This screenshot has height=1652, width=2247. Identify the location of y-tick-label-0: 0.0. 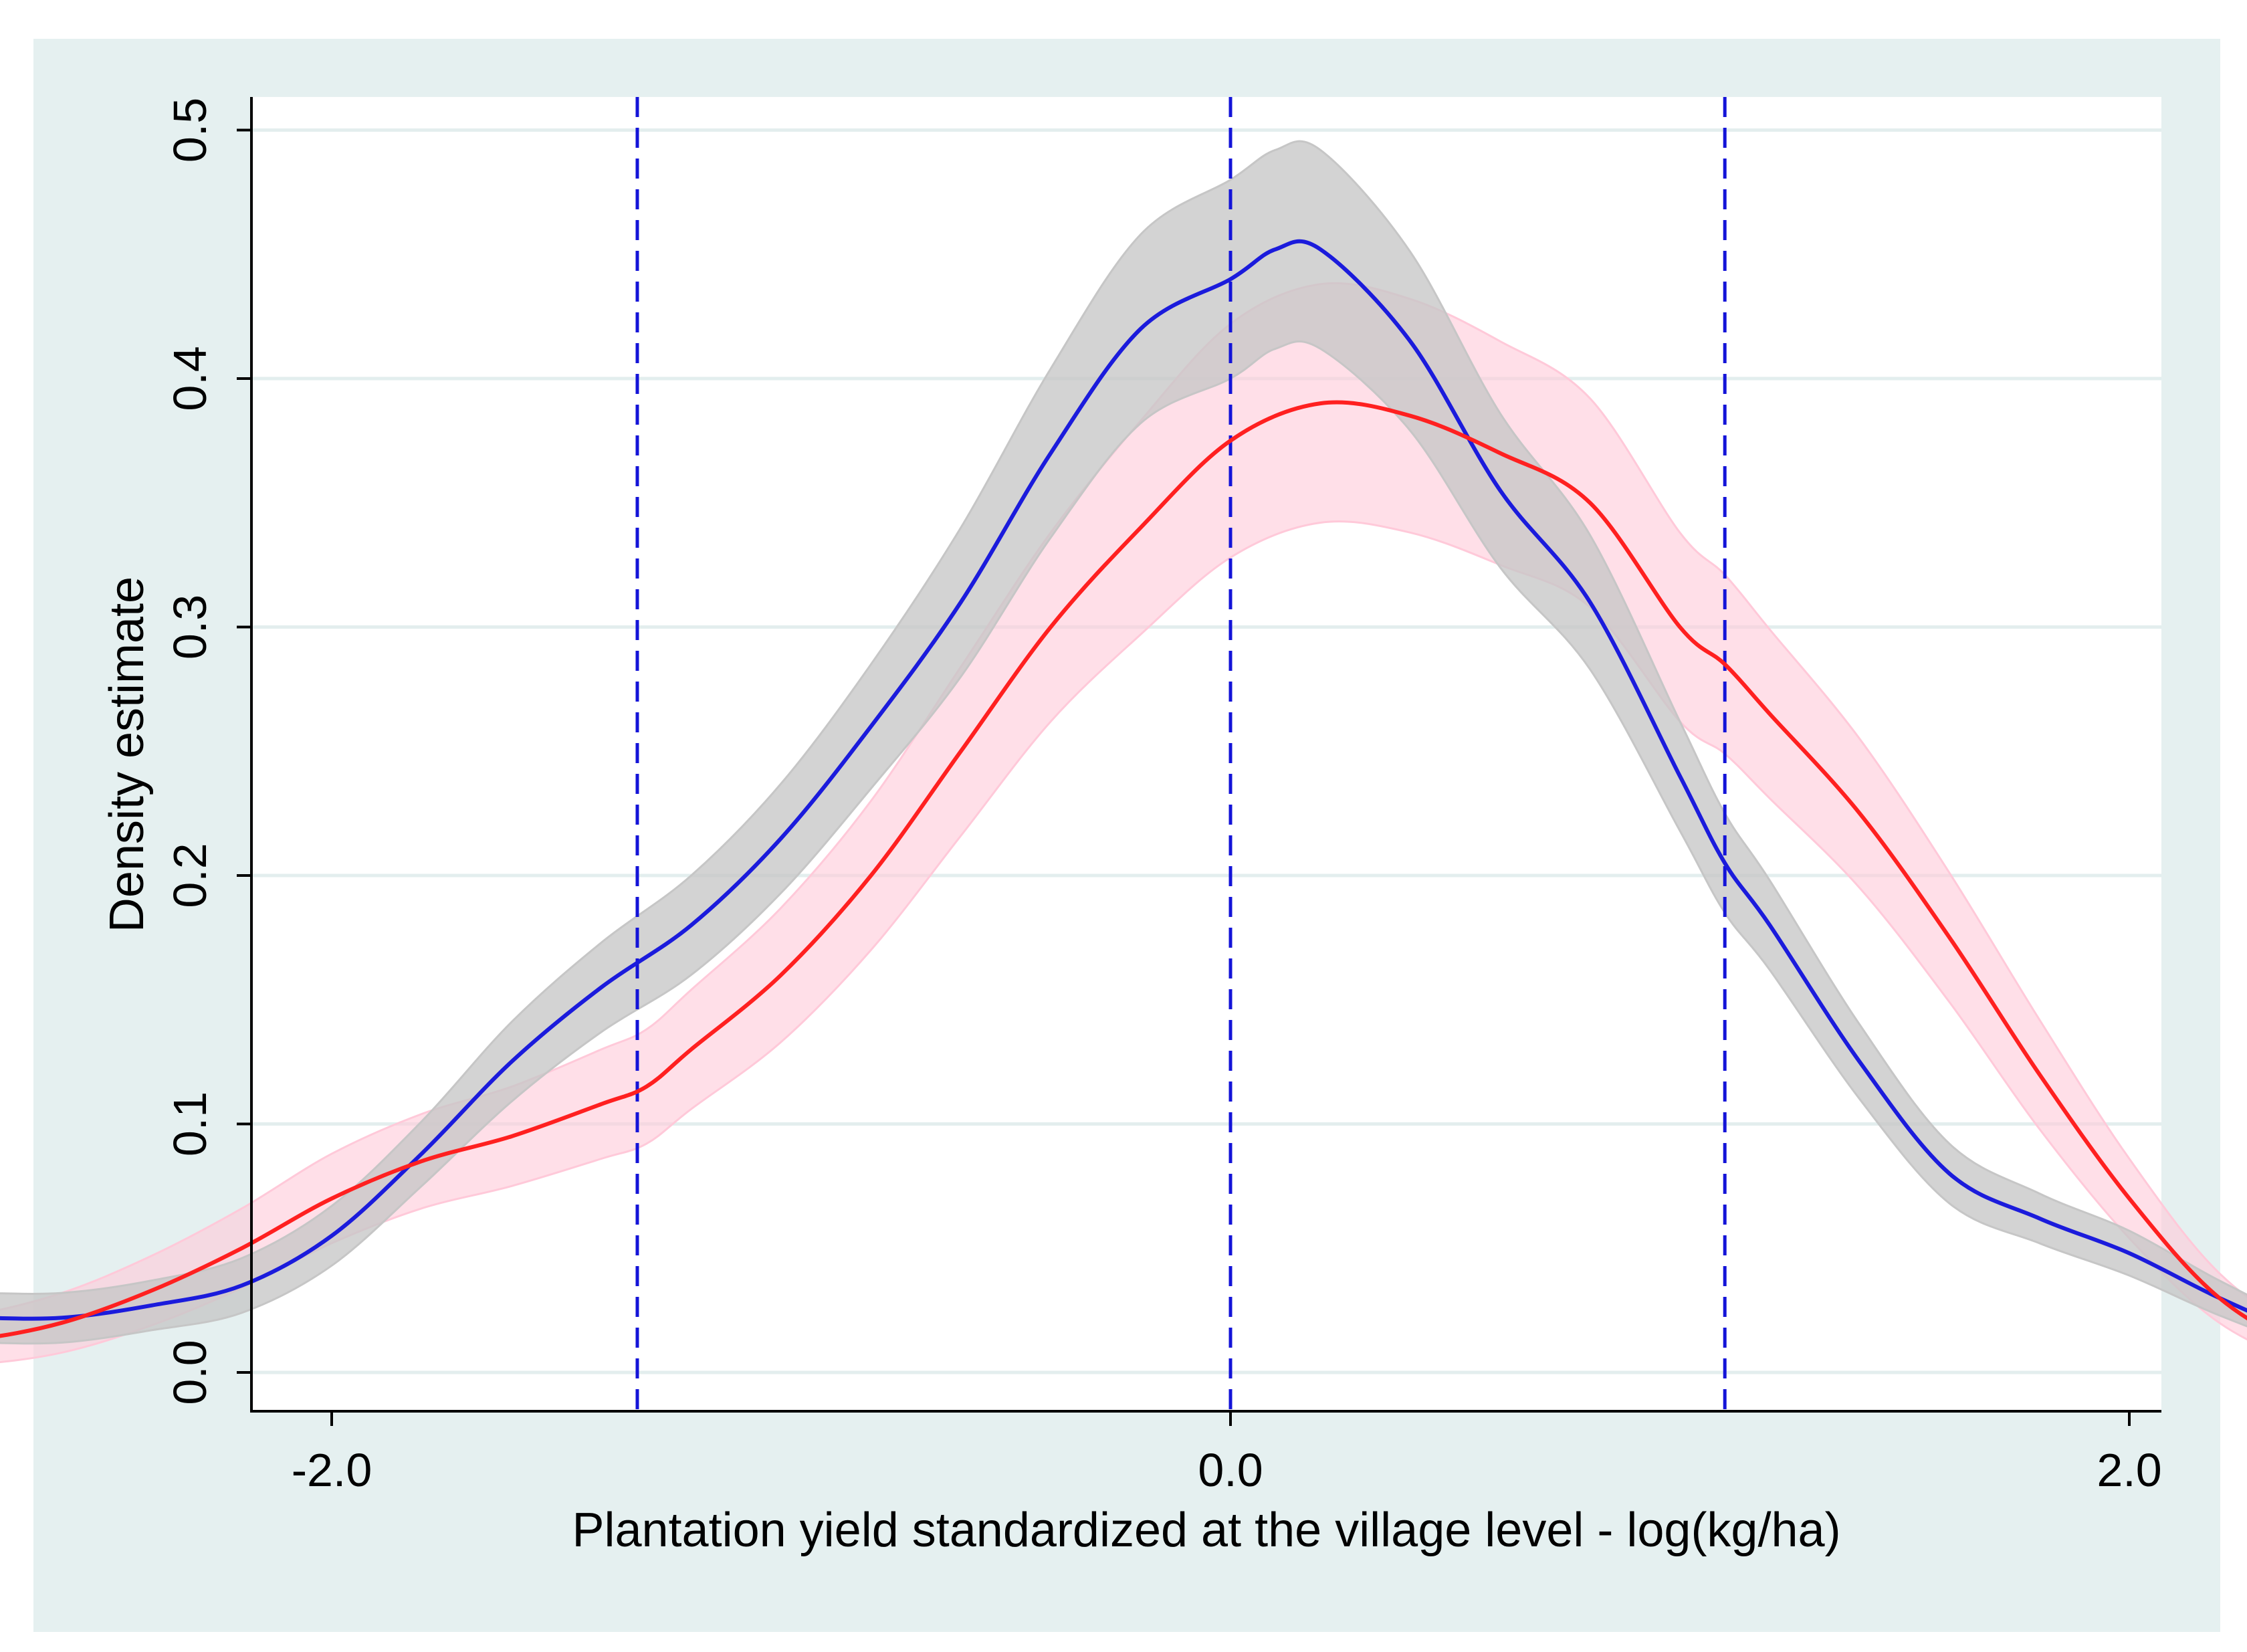
(190, 1372).